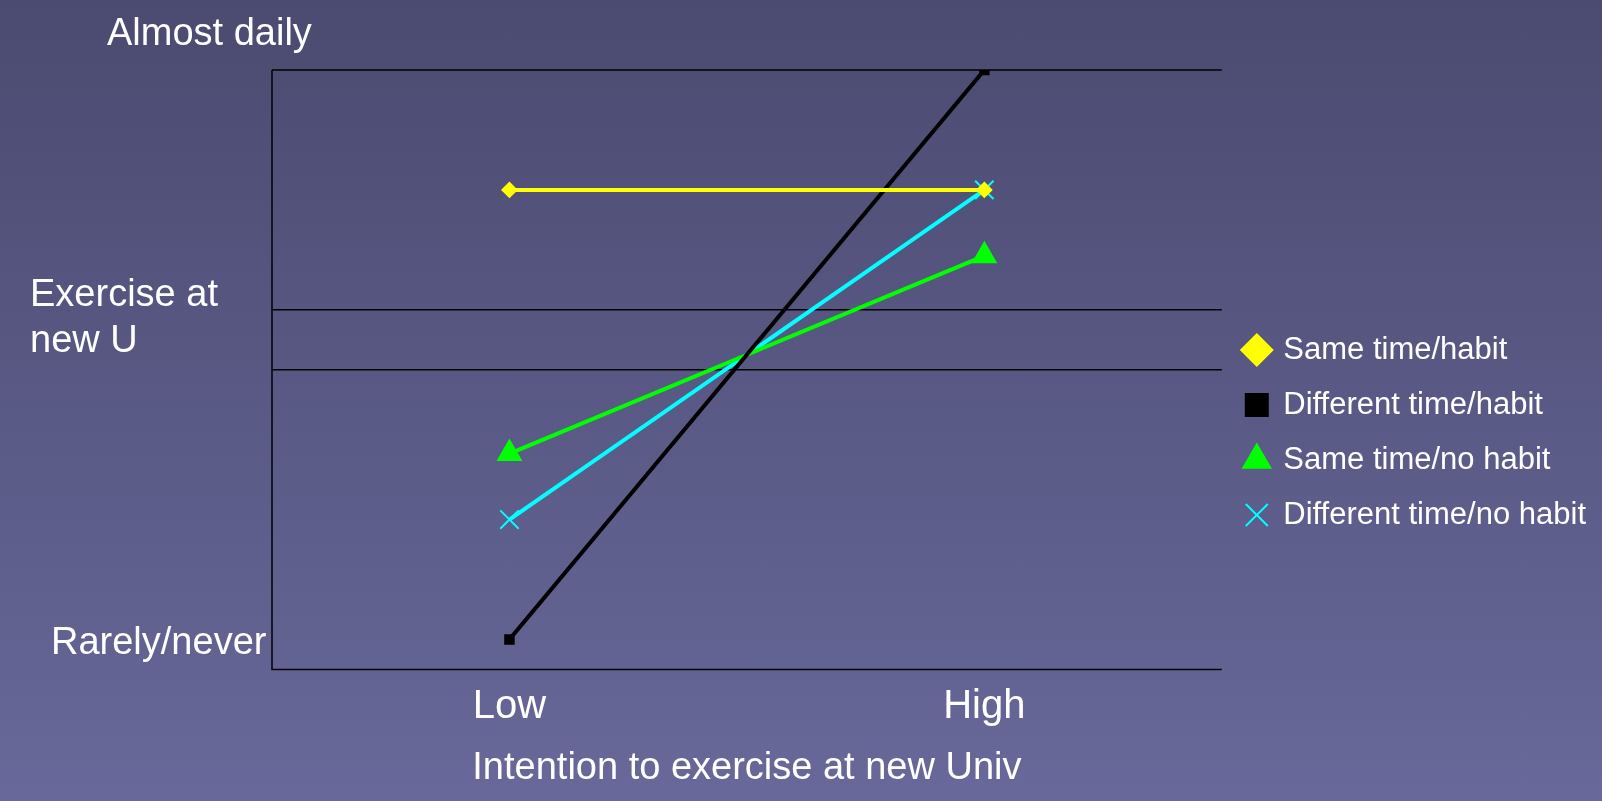 The height and width of the screenshot is (801, 1602). I want to click on legend-label: Same time/no habit, so click(1417, 458).